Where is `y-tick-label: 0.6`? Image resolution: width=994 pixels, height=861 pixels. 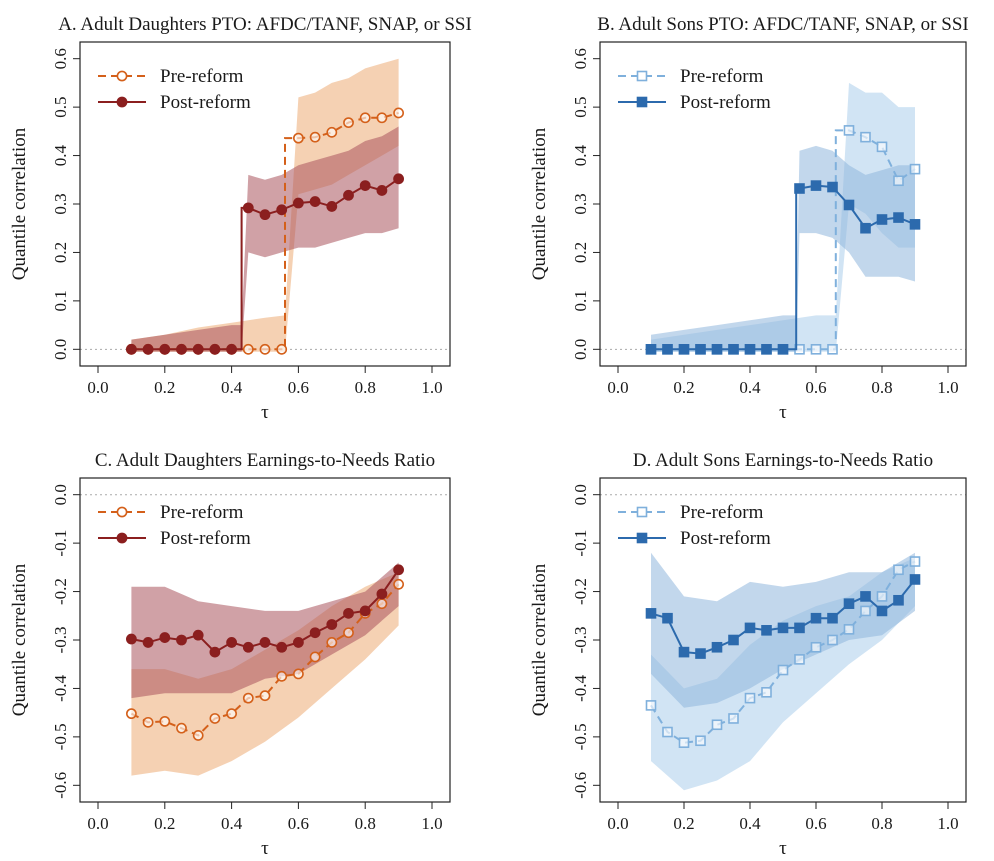
y-tick-label: 0.6 is located at coordinates (580, 58).